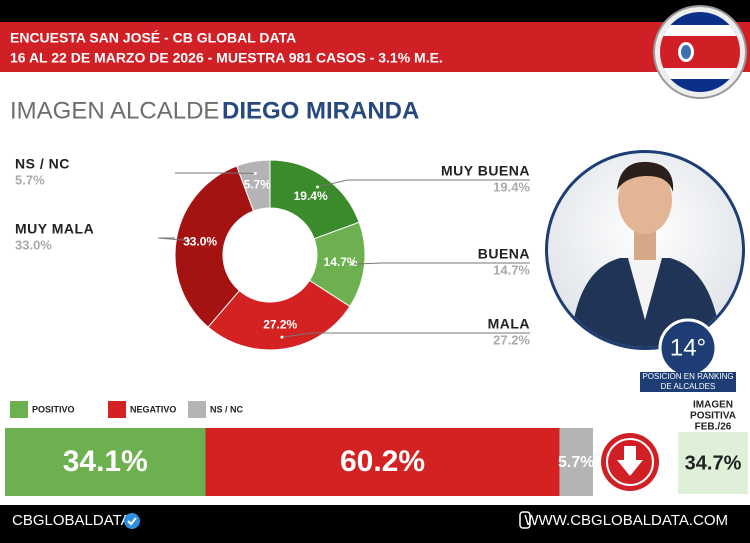  What do you see at coordinates (485, 171) in the screenshot?
I see `category-label: MUY BUENA` at bounding box center [485, 171].